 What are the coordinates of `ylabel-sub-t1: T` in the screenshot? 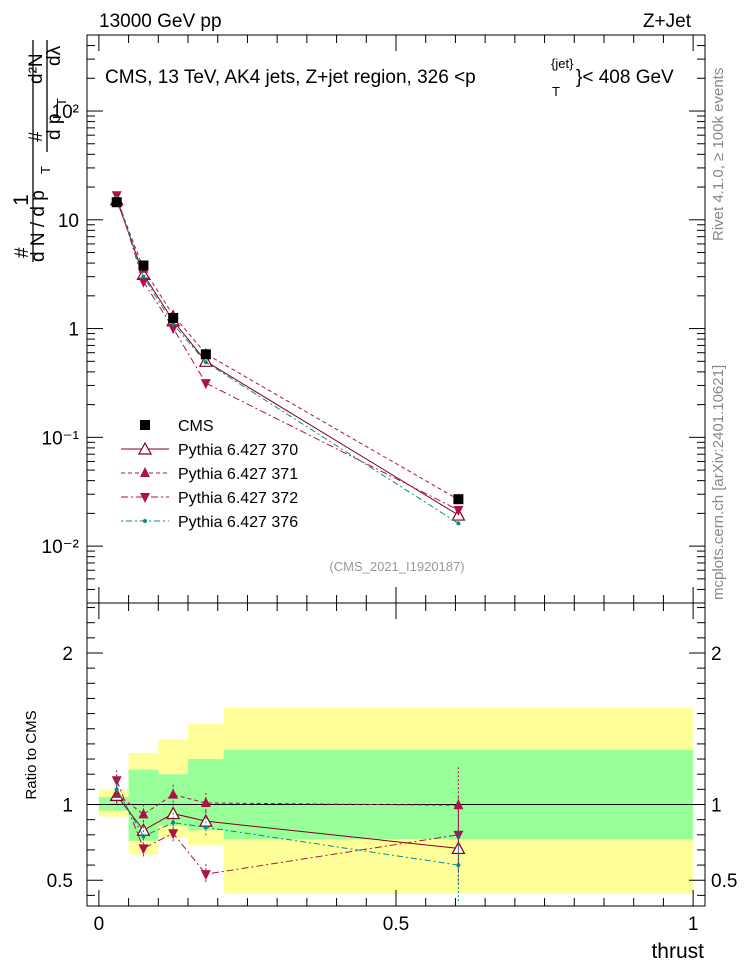 It's located at (45, 170).